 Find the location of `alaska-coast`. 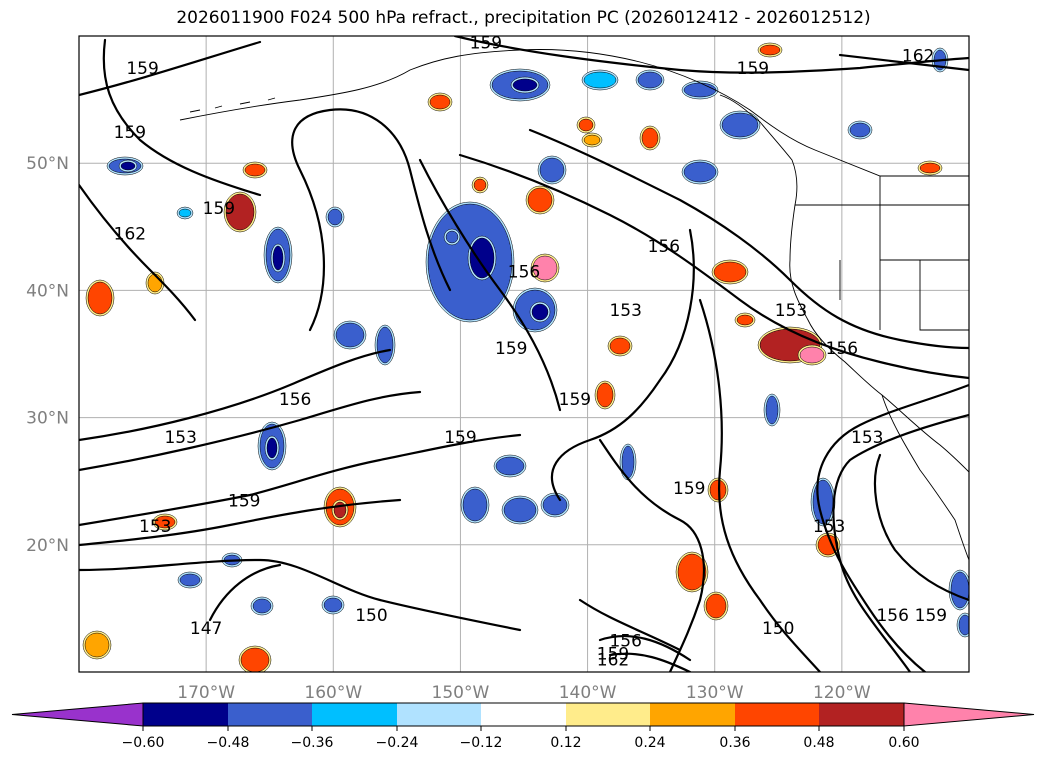

alaska-coast is located at coordinates (574, 113).